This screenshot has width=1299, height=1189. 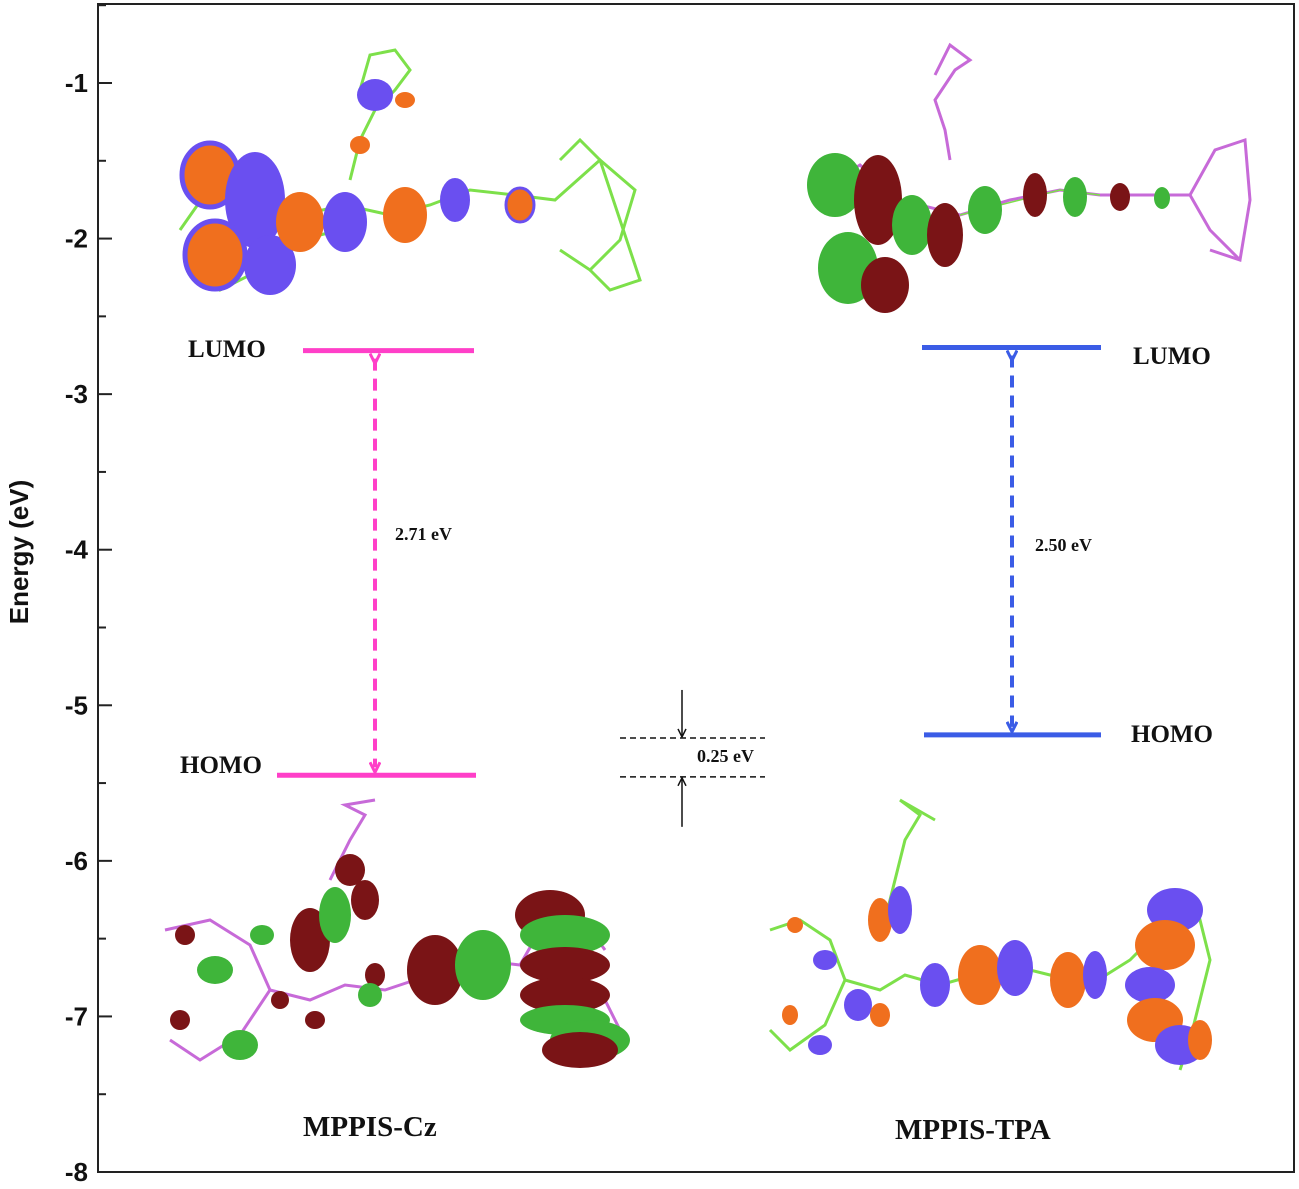 What do you see at coordinates (1172, 356) in the screenshot?
I see `tpa-lumo-label: LUMO` at bounding box center [1172, 356].